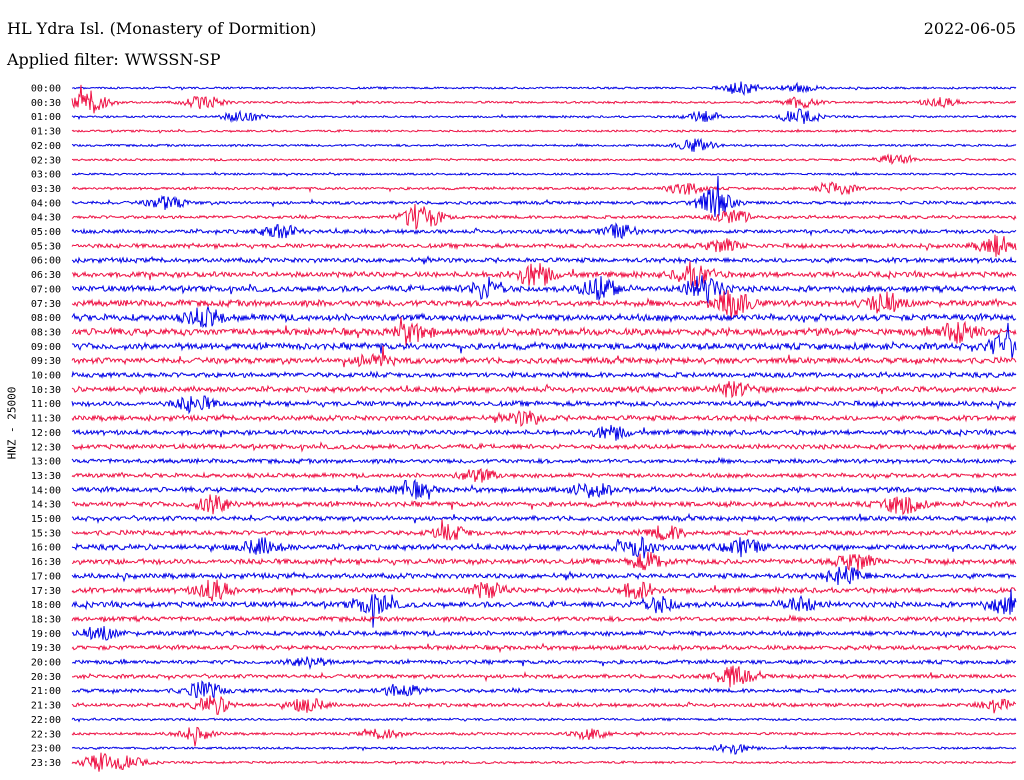 This screenshot has width=1024, height=780. Describe the element at coordinates (46, 203) in the screenshot. I see `row-label: 04:00` at that location.